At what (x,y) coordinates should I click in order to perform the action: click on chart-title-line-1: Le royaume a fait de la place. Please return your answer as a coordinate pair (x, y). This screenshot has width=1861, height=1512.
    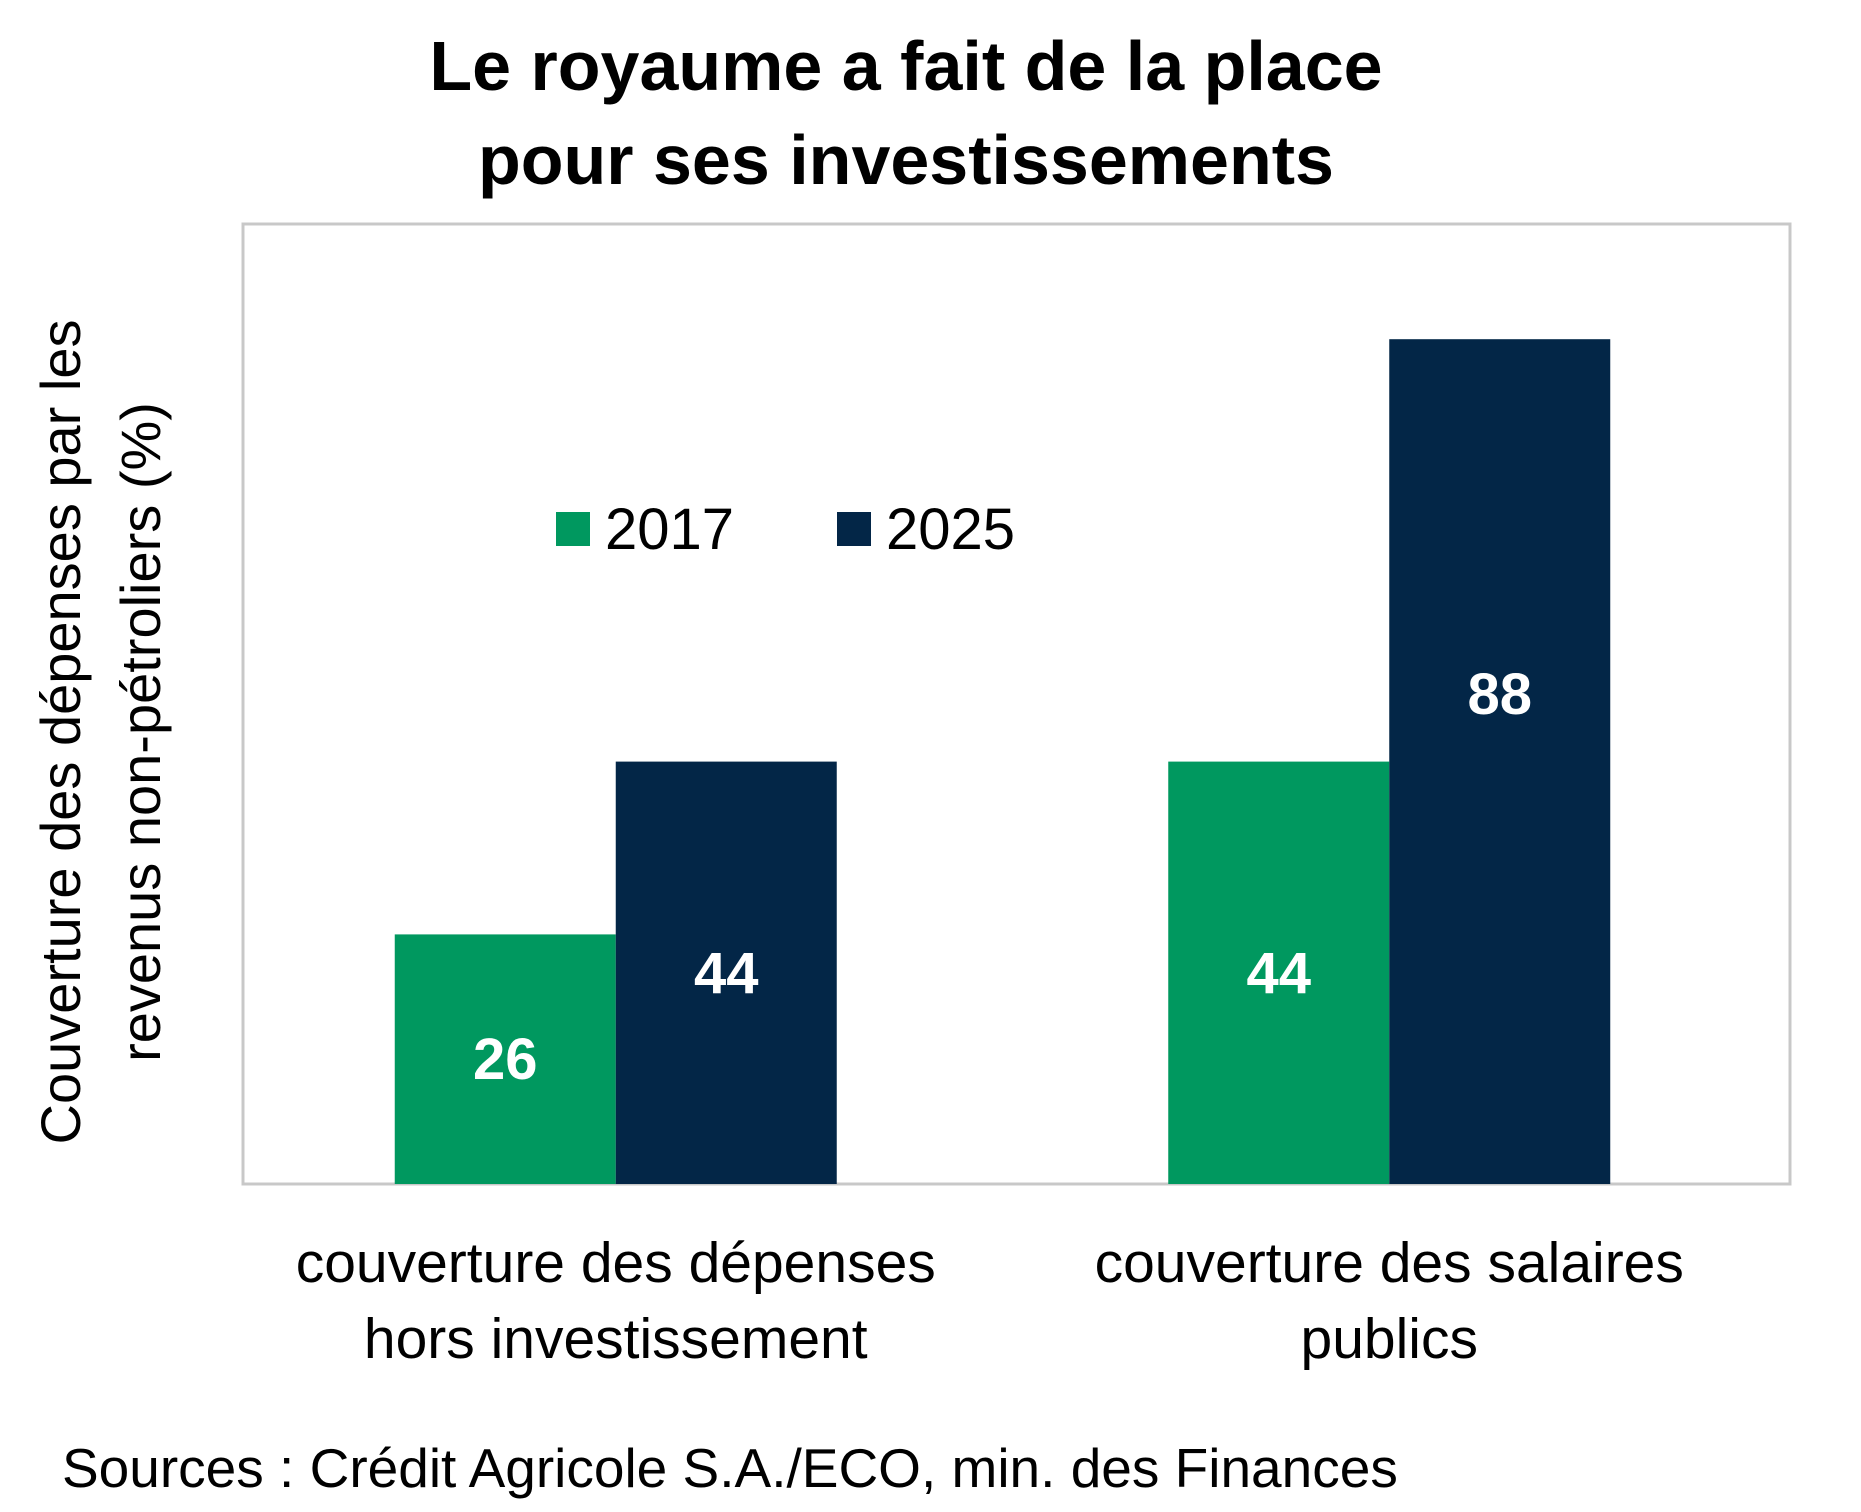
    Looking at the image, I should click on (905, 66).